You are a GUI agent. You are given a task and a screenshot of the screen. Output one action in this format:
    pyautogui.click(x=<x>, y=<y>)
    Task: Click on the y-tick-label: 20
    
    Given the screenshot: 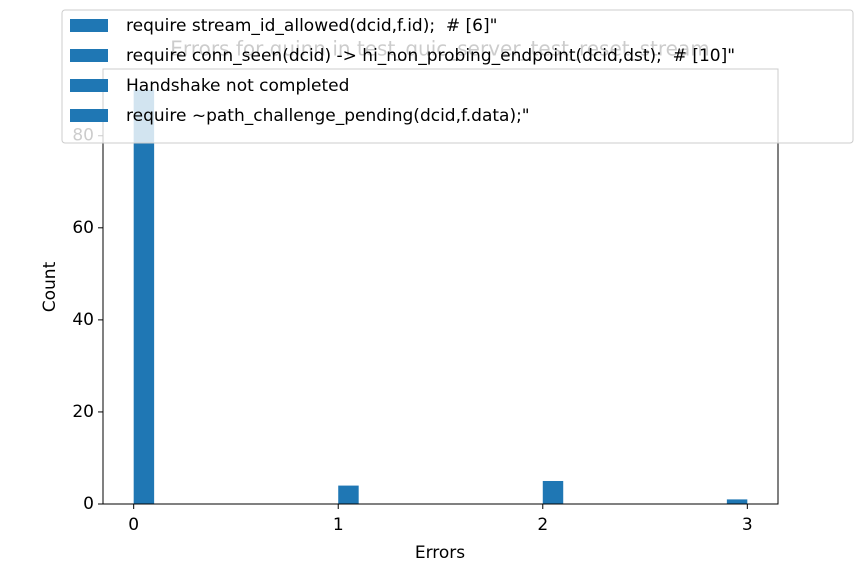 What is the action you would take?
    pyautogui.click(x=83, y=412)
    